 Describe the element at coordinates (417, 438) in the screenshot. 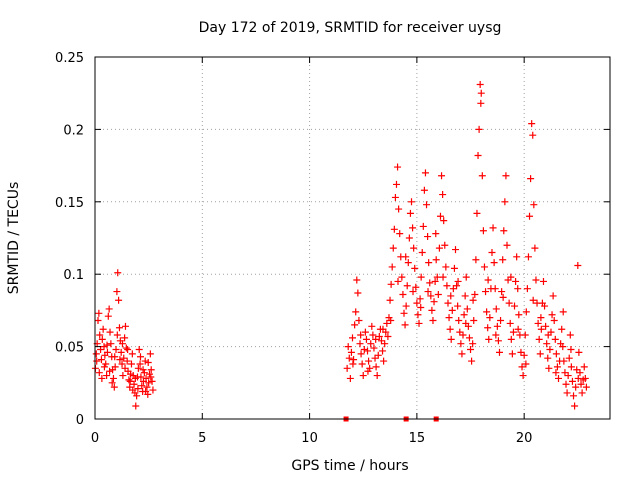

I see `x-tick-label: 15` at that location.